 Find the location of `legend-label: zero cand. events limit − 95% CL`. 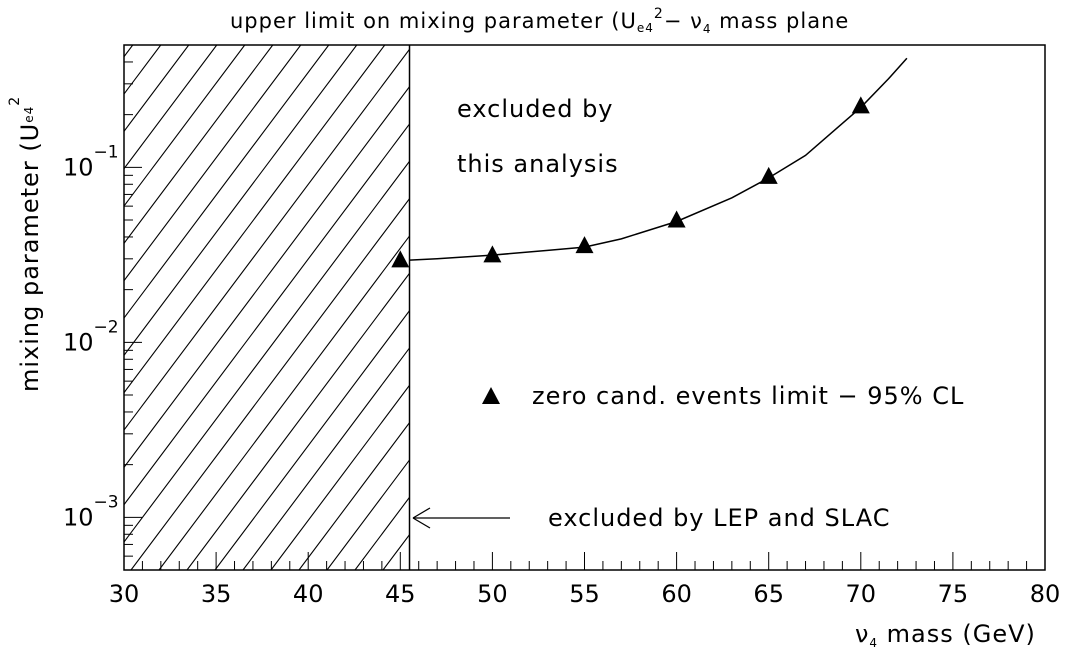

legend-label: zero cand. events limit − 95% CL is located at coordinates (748, 396).